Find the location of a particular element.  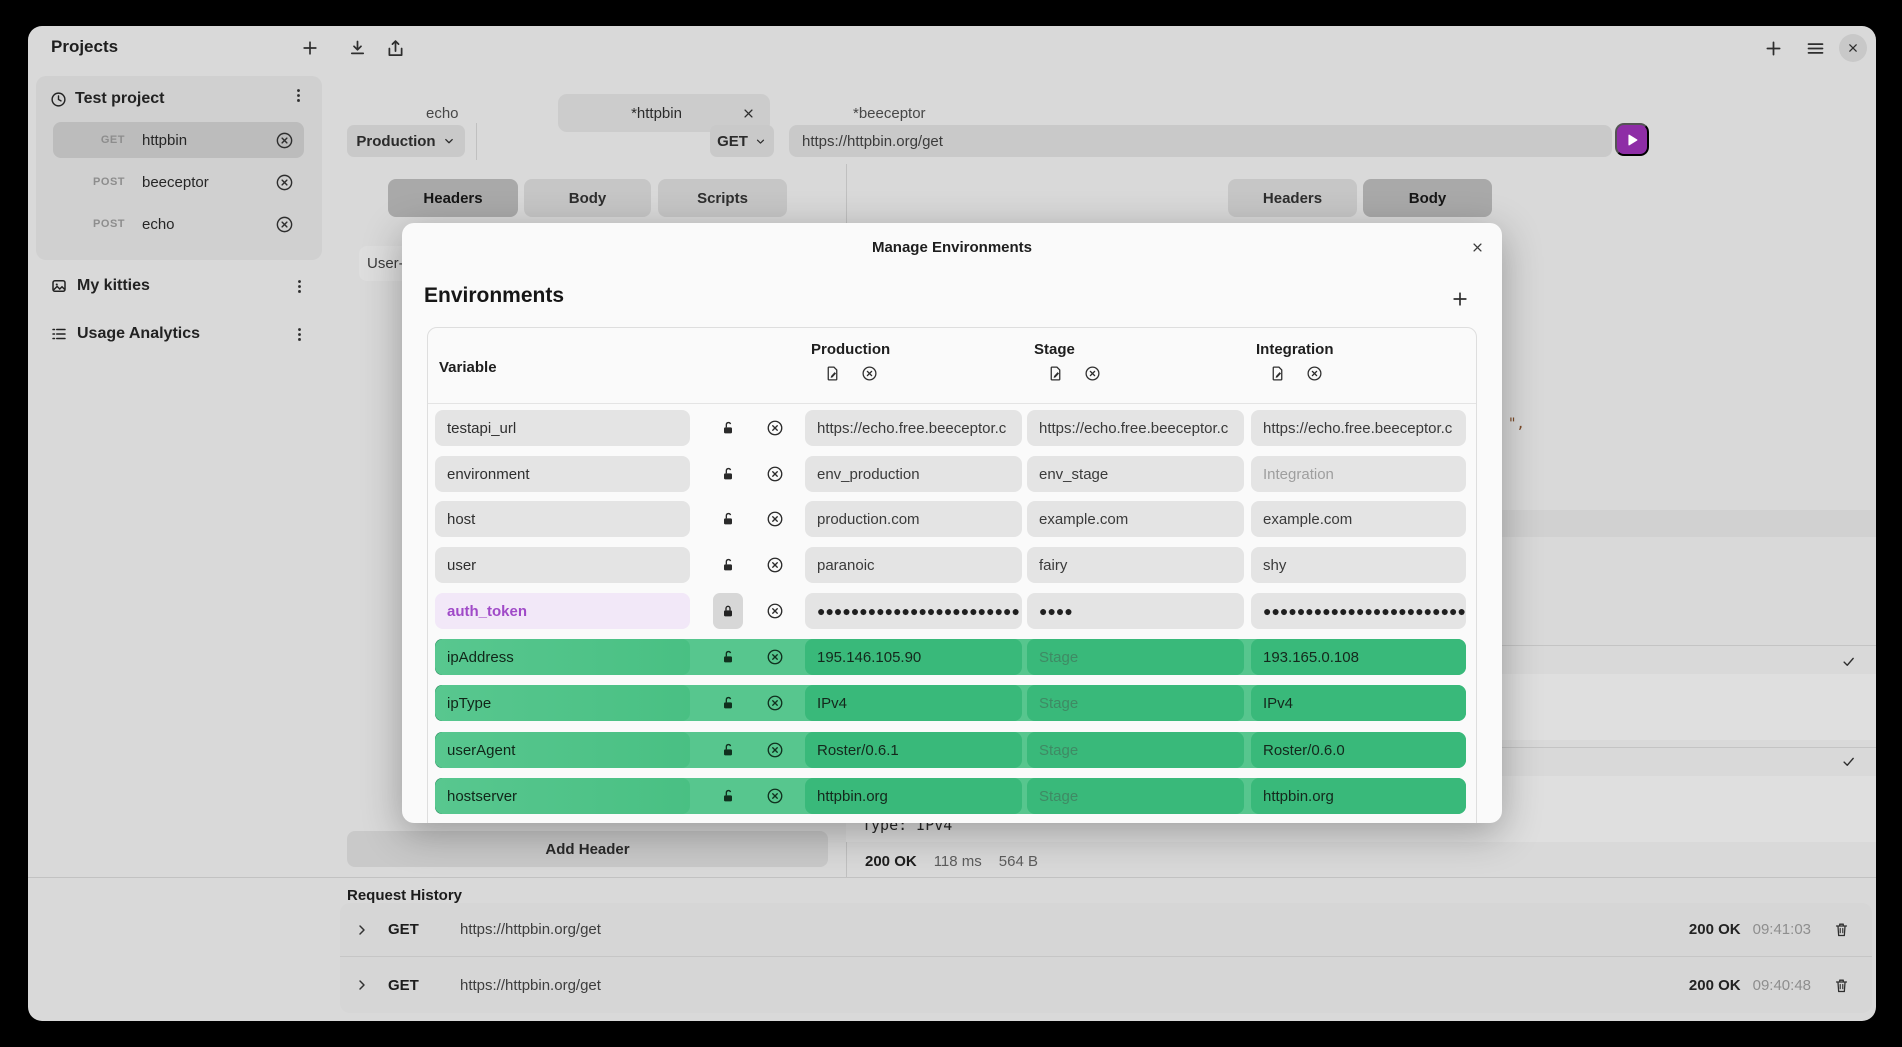

export-button is located at coordinates (395, 48).